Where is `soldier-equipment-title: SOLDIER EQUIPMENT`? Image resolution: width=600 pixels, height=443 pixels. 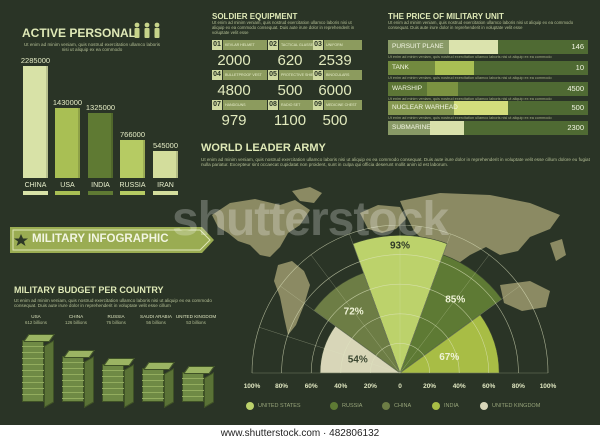 soldier-equipment-title: SOLDIER EQUIPMENT is located at coordinates (255, 16).